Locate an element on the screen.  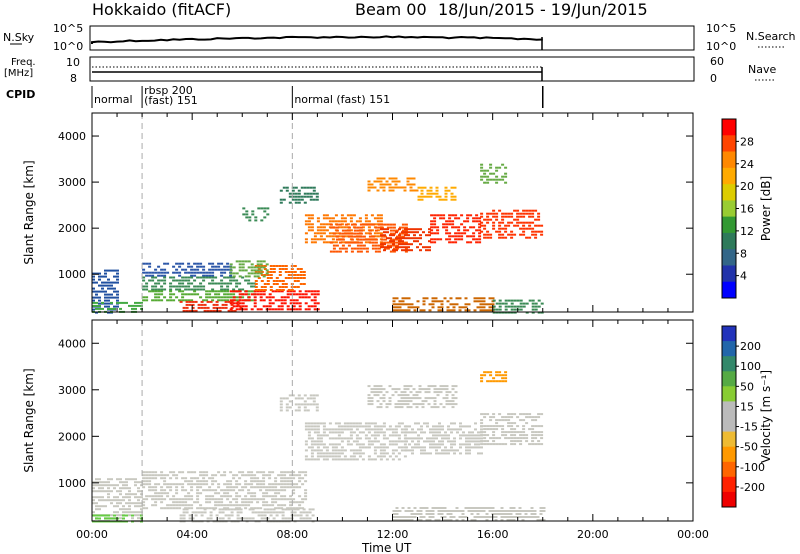
colorbar-cell is located at coordinates (729, 439).